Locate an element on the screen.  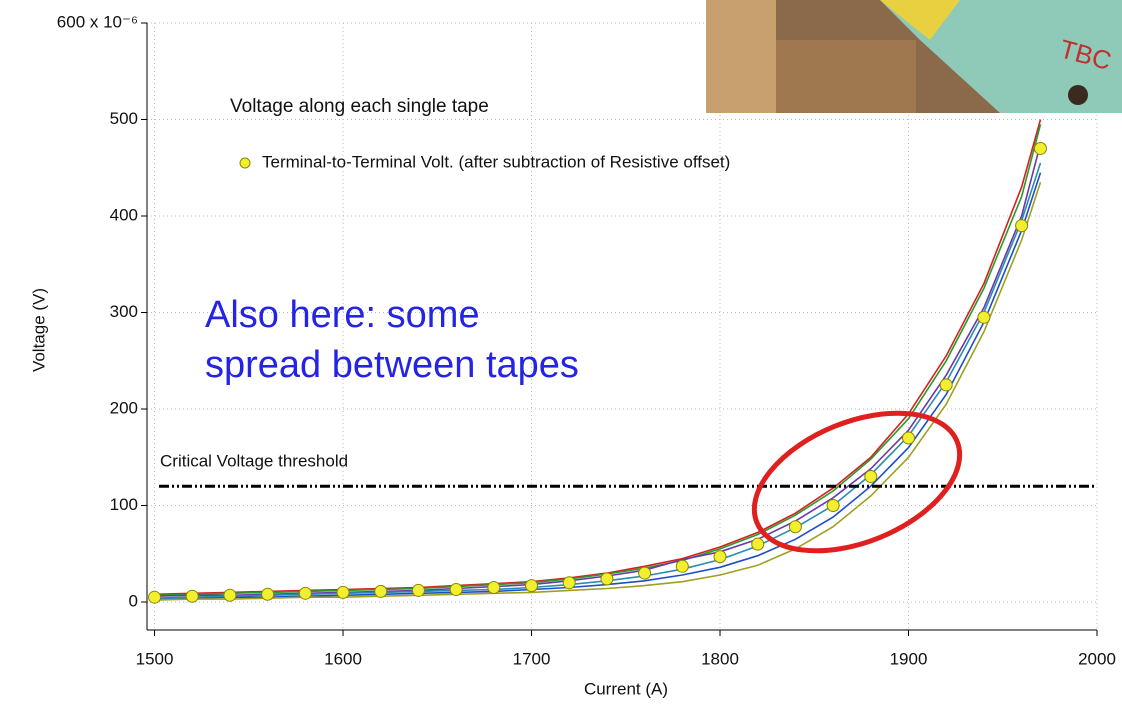
threshold-label: Critical Voltage threshold is located at coordinates (254, 461).